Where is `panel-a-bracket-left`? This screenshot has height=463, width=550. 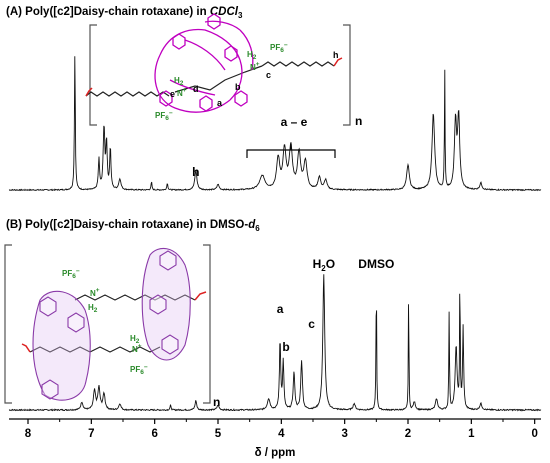 panel-a-bracket-left is located at coordinates (93, 75).